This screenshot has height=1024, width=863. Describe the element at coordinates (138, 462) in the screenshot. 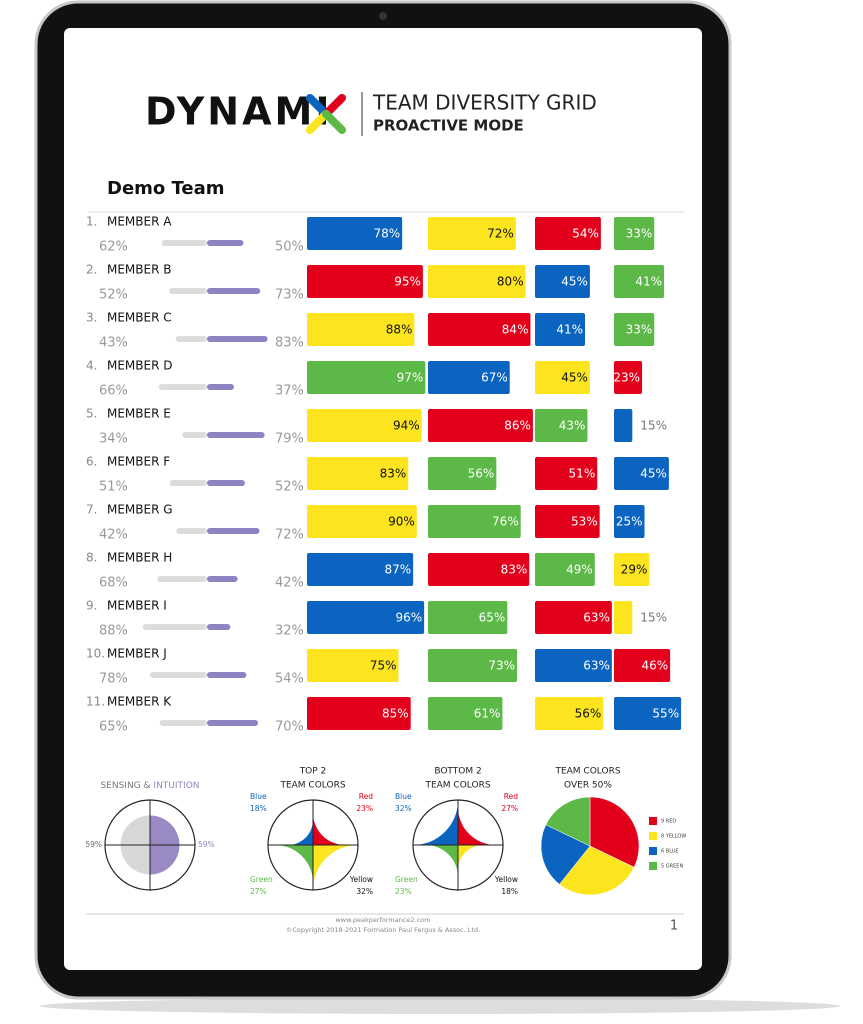

I see `member-name: MEMBER F` at that location.